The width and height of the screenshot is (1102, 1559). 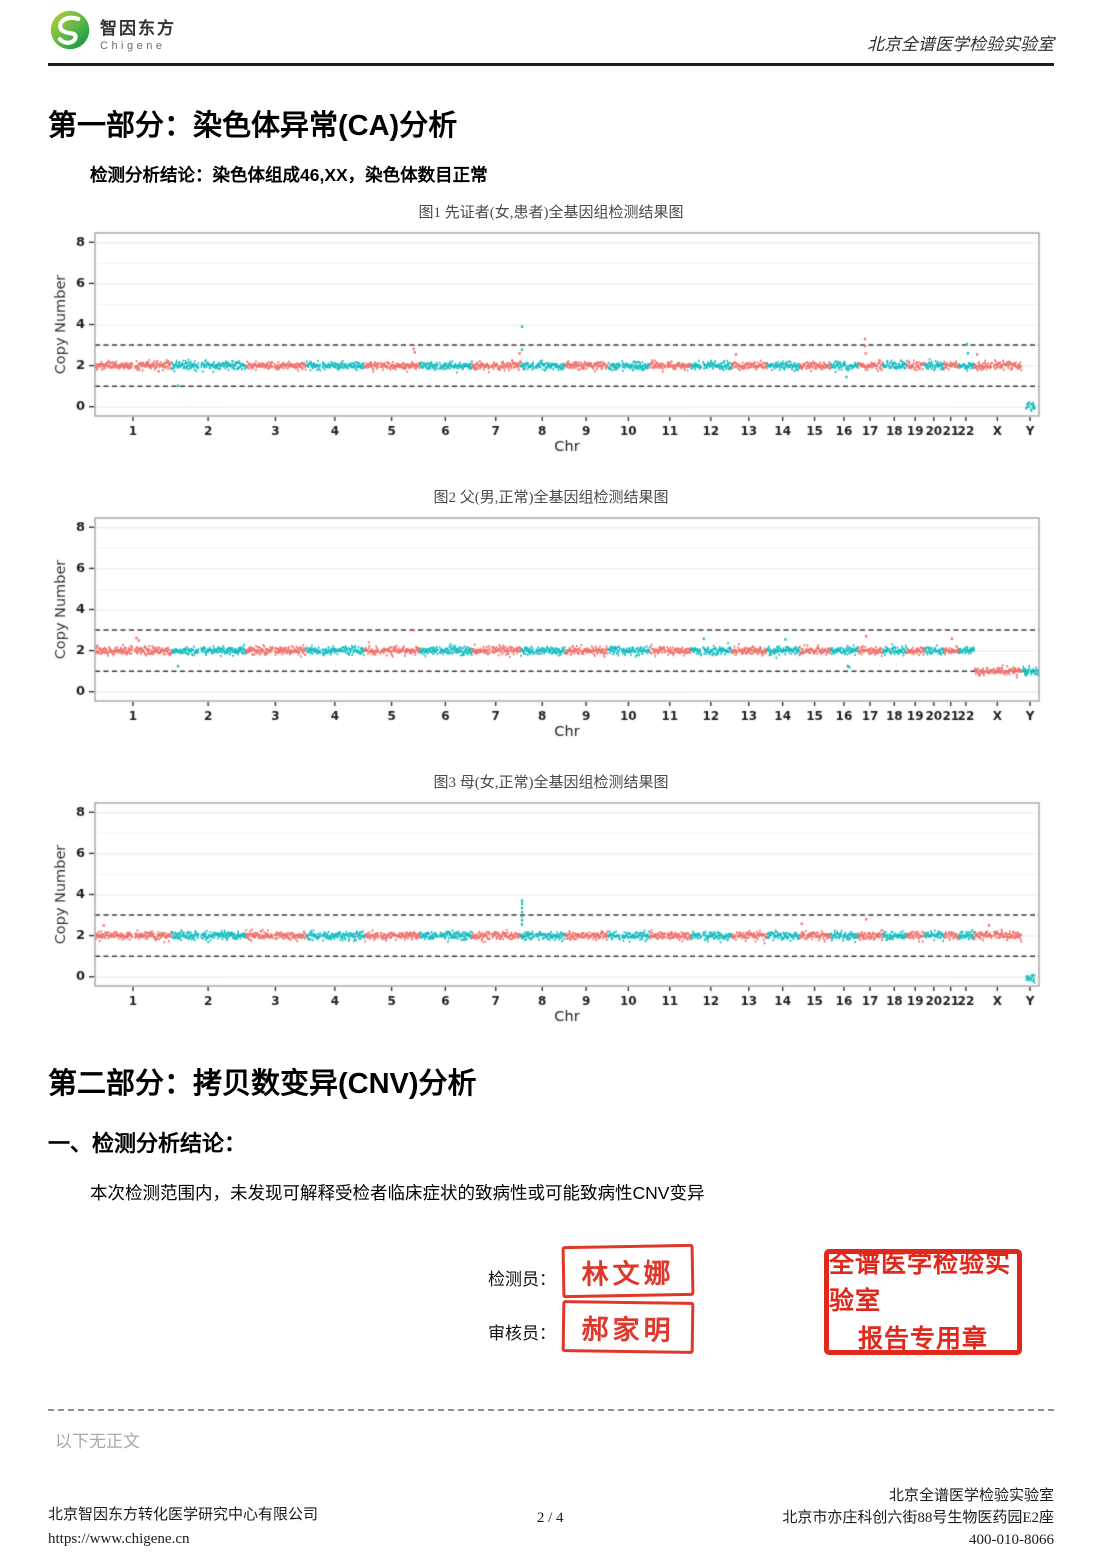 I want to click on section1-conclusion: 检测分析结论：染色体组成46,XX，染色体数目正常, so click(x=289, y=175).